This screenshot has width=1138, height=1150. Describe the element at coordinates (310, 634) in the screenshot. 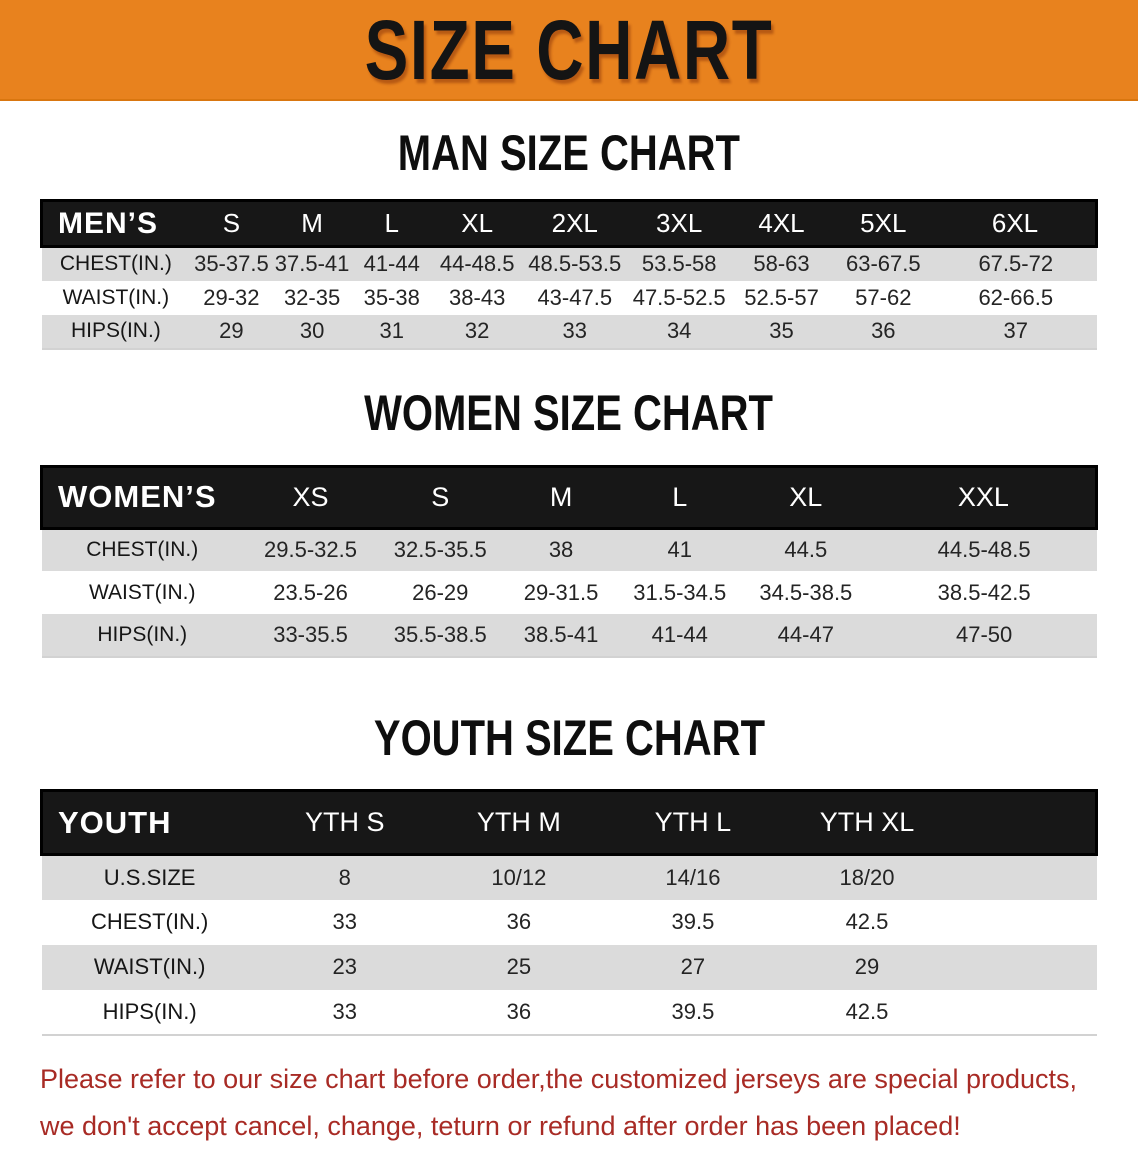

I see `measurement-value: 33-35.5` at that location.